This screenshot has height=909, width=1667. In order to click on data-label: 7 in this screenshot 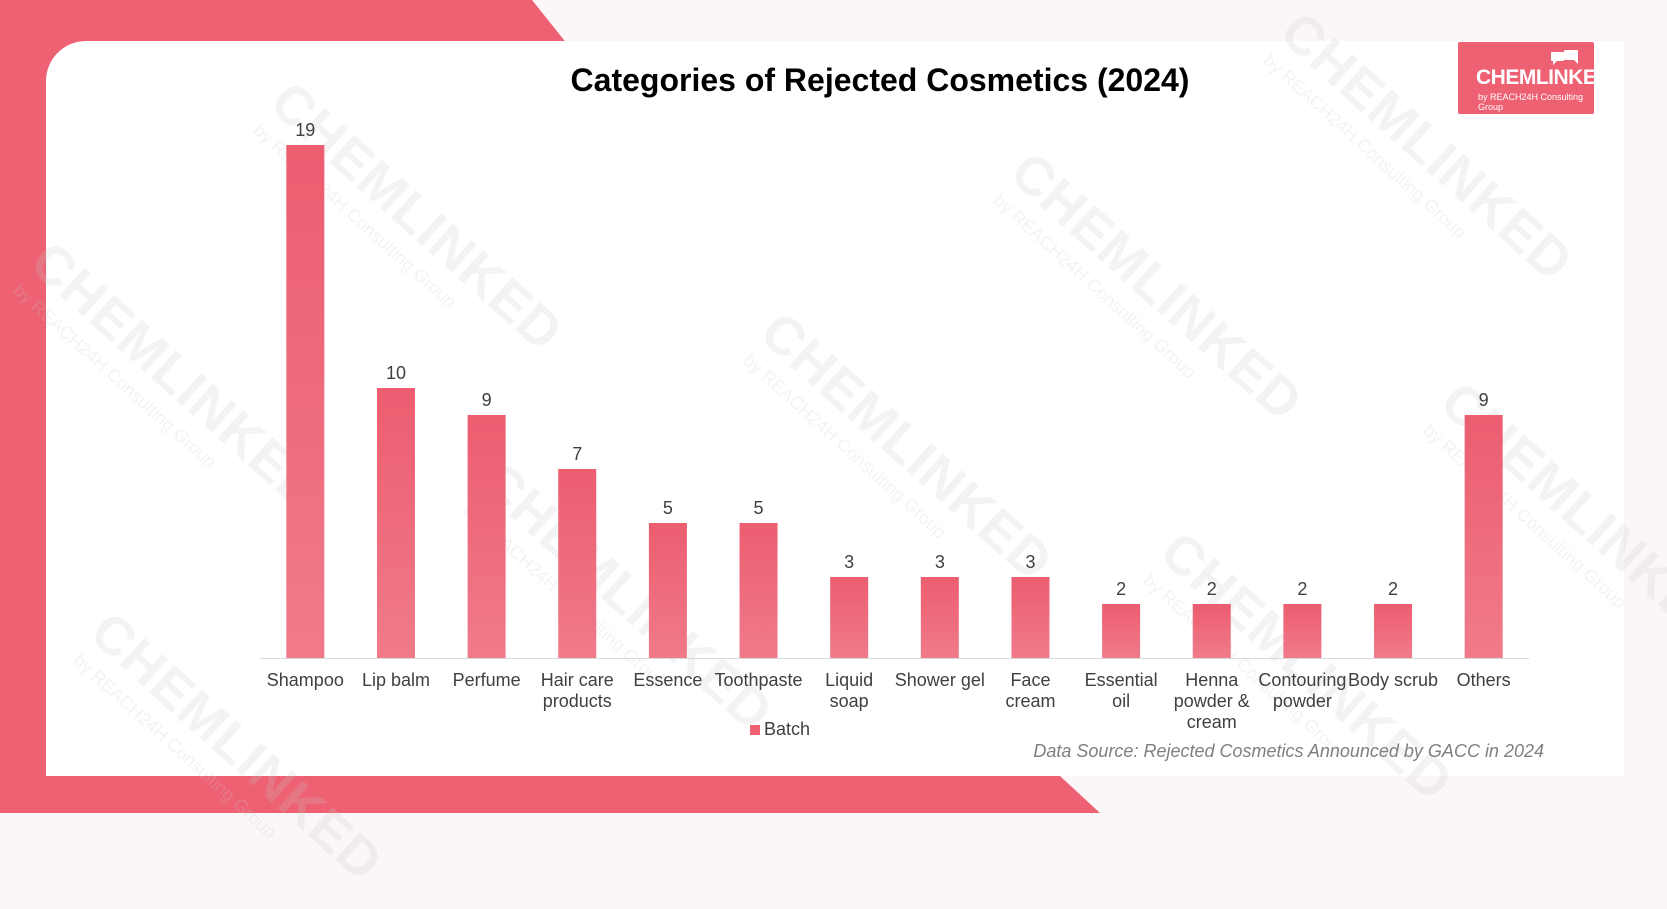, I will do `click(577, 454)`.